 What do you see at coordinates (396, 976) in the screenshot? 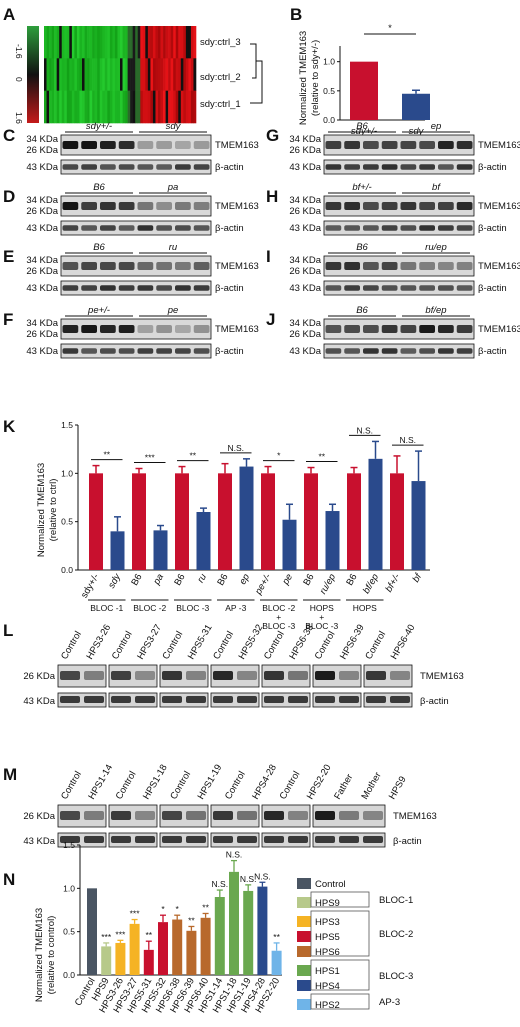
I see `legend-group-label: BLOC-3` at bounding box center [396, 976].